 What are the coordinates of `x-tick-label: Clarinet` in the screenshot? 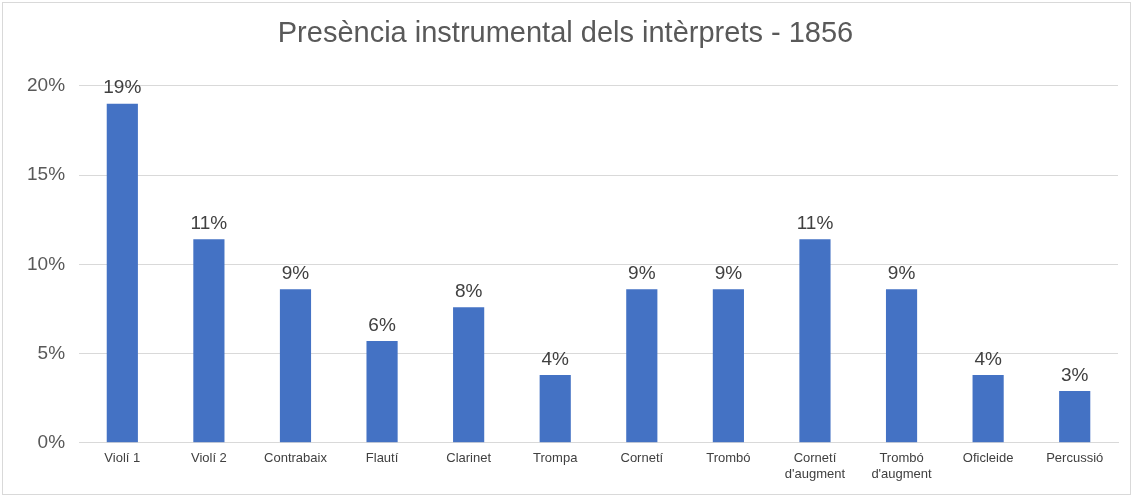 It's located at (469, 458).